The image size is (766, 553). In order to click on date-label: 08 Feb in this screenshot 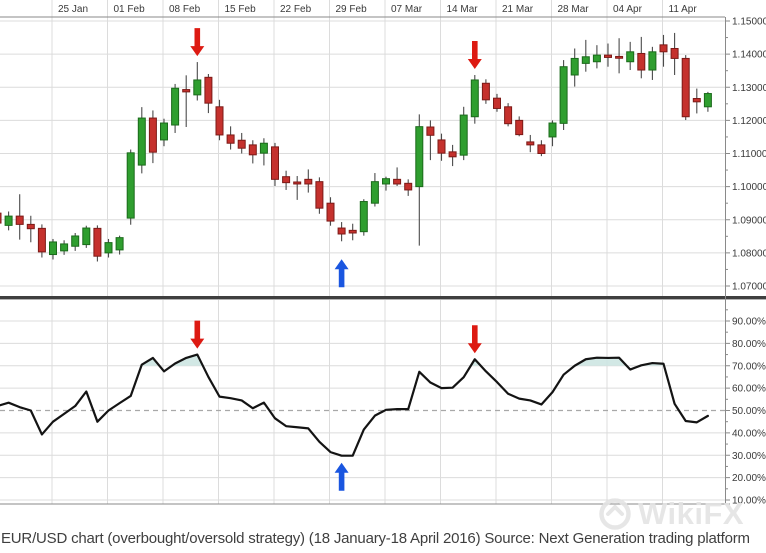, I will do `click(185, 9)`.